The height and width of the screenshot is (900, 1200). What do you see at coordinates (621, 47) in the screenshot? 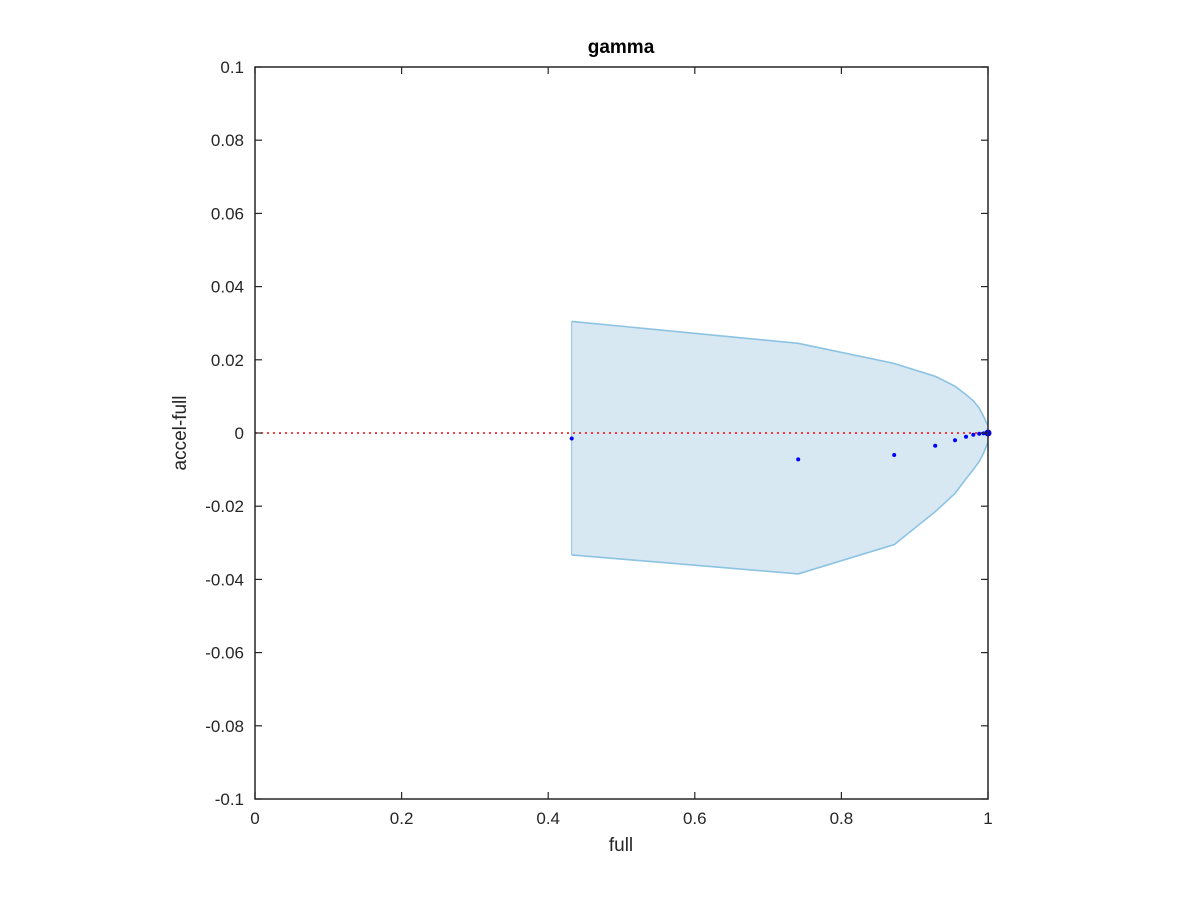
I see `chart-title: gamma` at bounding box center [621, 47].